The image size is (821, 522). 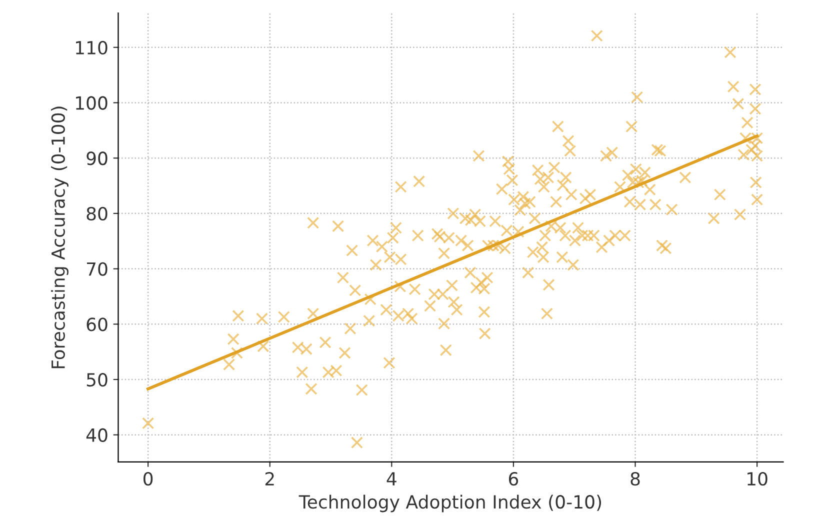 I want to click on y-tick-label: 100, so click(x=92, y=103).